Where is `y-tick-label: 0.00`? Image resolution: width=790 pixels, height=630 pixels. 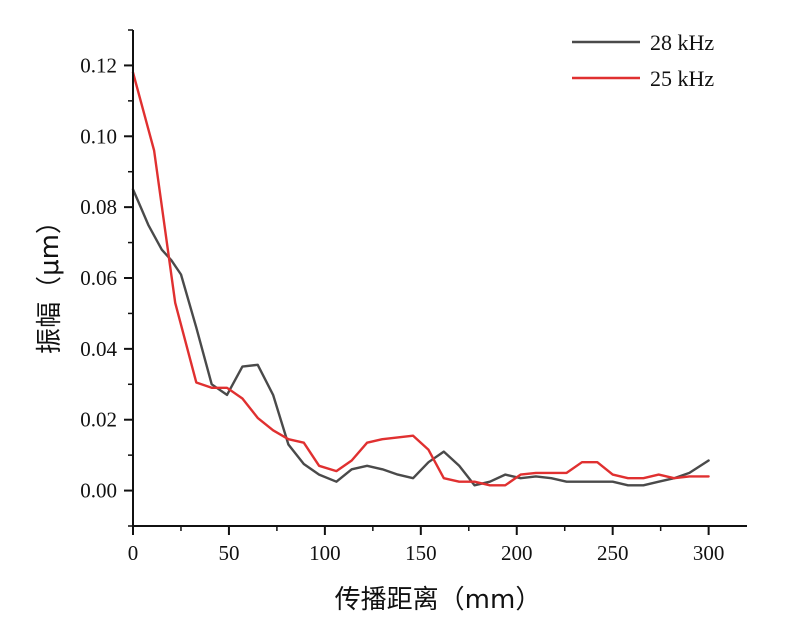
y-tick-label: 0.00 is located at coordinates (98, 491).